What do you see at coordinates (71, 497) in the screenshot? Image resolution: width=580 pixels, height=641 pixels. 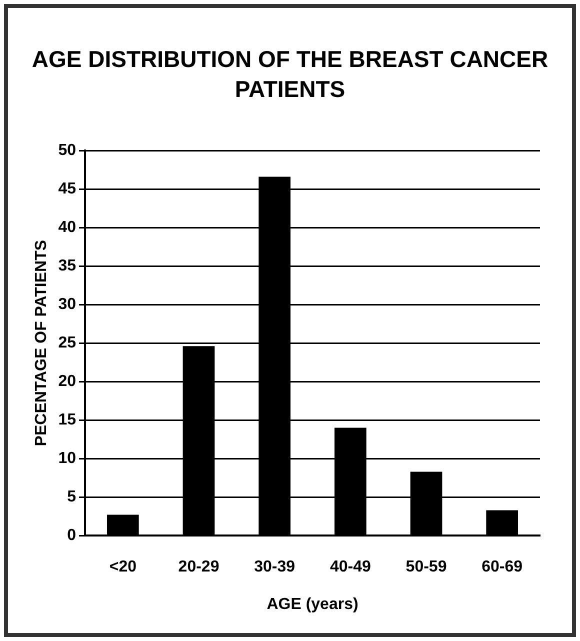 I see `y-tick-label: 5` at bounding box center [71, 497].